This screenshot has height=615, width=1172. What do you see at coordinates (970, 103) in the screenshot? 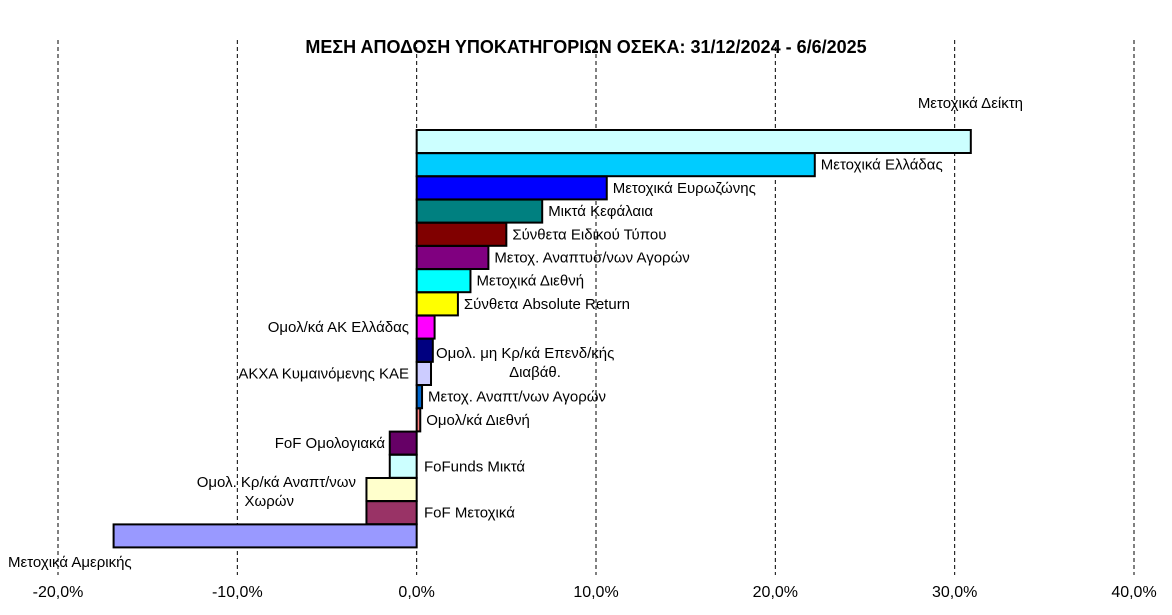
I see `bar-label: Μετοχικά Δείκτη` at bounding box center [970, 103].